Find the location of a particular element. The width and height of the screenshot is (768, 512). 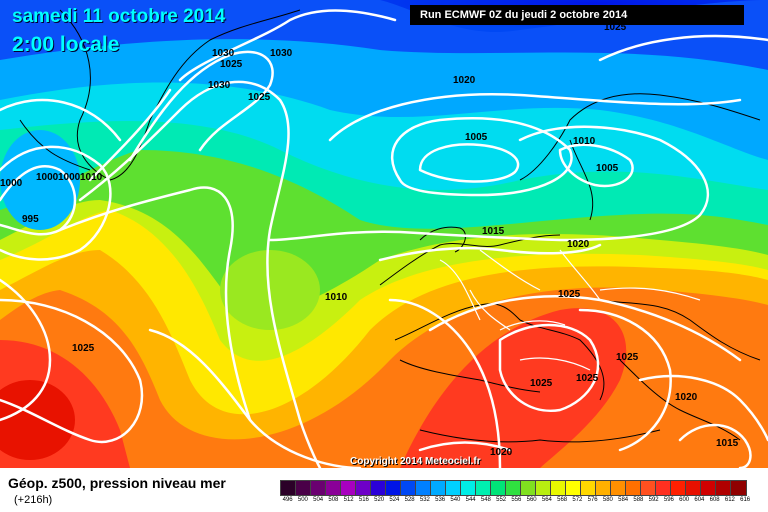

color-scale-tick: 532 is located at coordinates (424, 500).